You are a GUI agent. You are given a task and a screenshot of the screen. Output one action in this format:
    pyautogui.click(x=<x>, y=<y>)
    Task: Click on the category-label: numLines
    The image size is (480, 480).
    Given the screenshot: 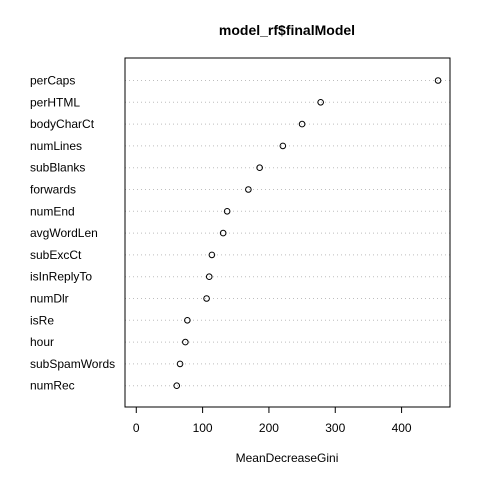 What is the action you would take?
    pyautogui.click(x=56, y=146)
    